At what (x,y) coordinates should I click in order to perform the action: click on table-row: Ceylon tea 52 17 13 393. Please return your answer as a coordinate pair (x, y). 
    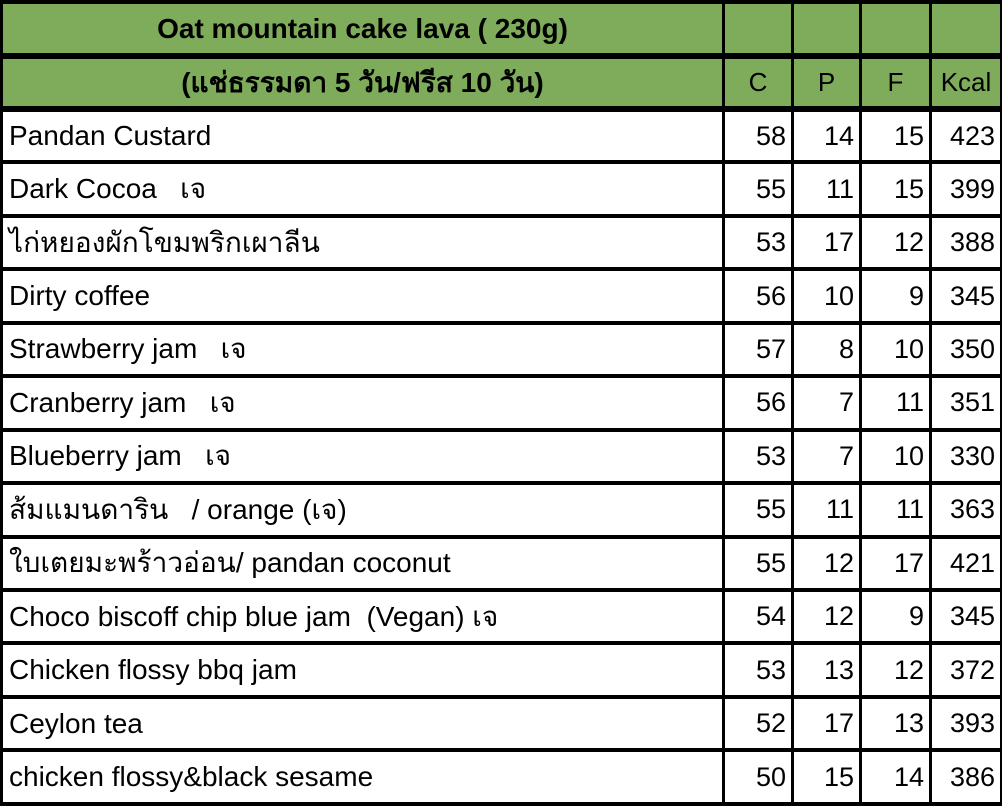
    Looking at the image, I should click on (501, 723).